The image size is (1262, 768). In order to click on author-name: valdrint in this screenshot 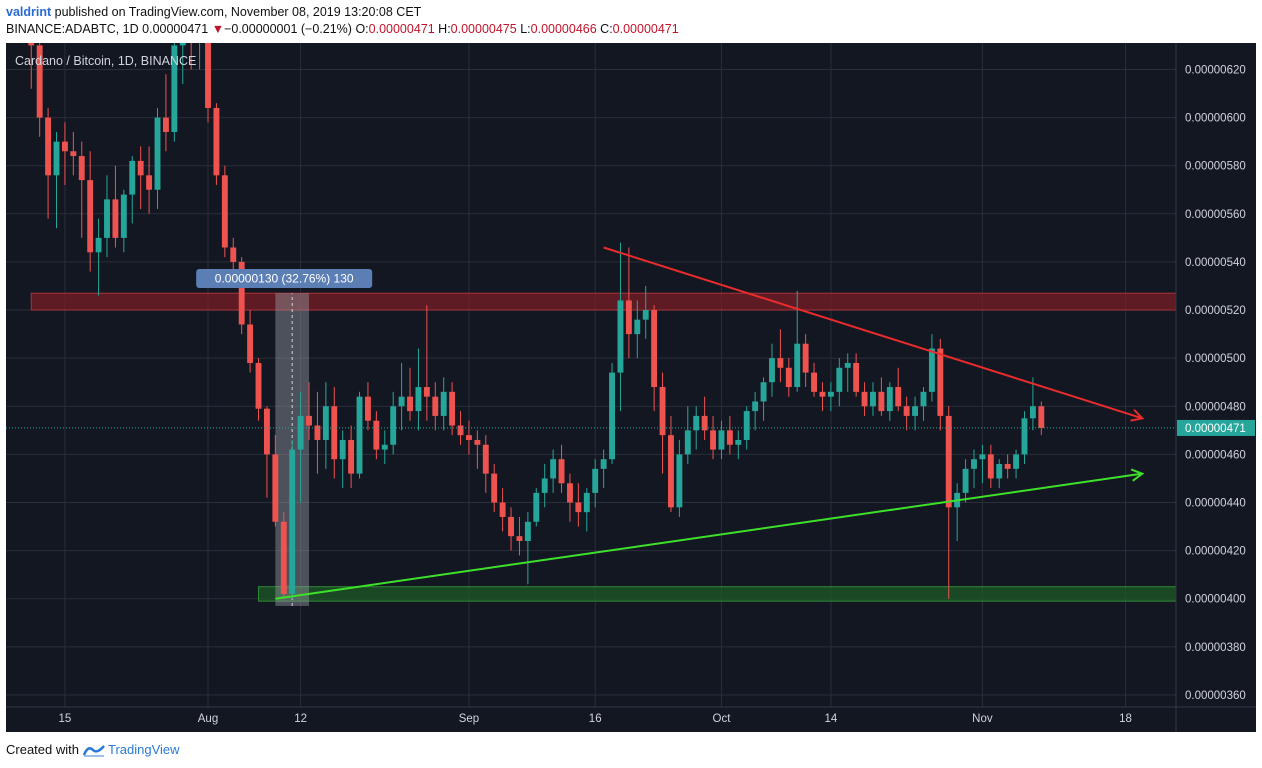, I will do `click(29, 12)`.